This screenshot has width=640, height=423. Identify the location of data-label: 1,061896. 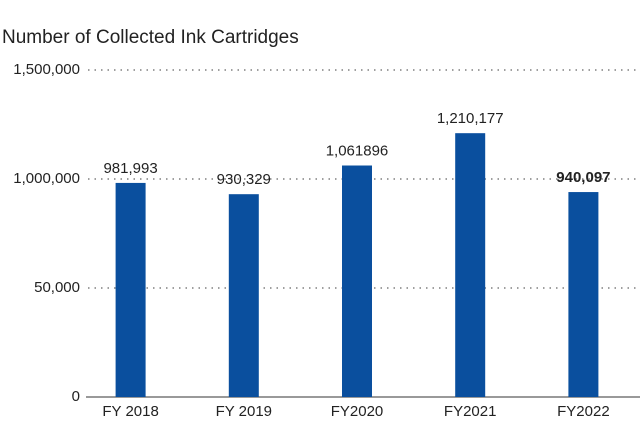
(357, 150).